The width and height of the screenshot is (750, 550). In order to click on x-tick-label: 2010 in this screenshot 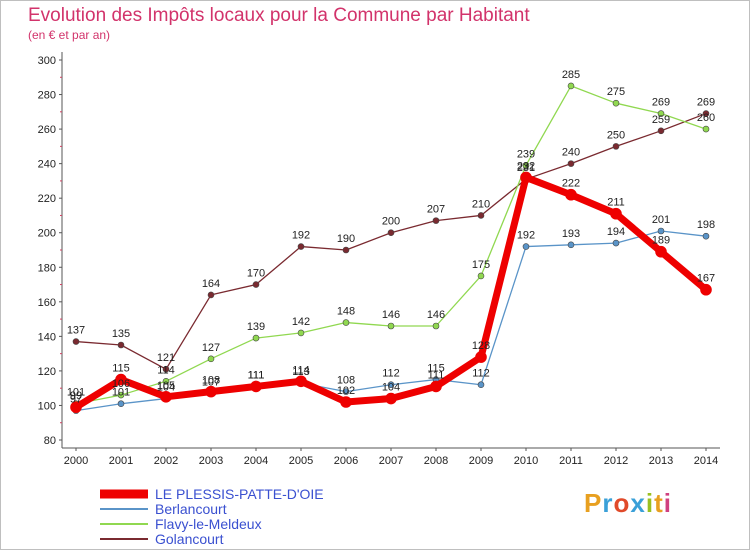, I will do `click(526, 461)`.